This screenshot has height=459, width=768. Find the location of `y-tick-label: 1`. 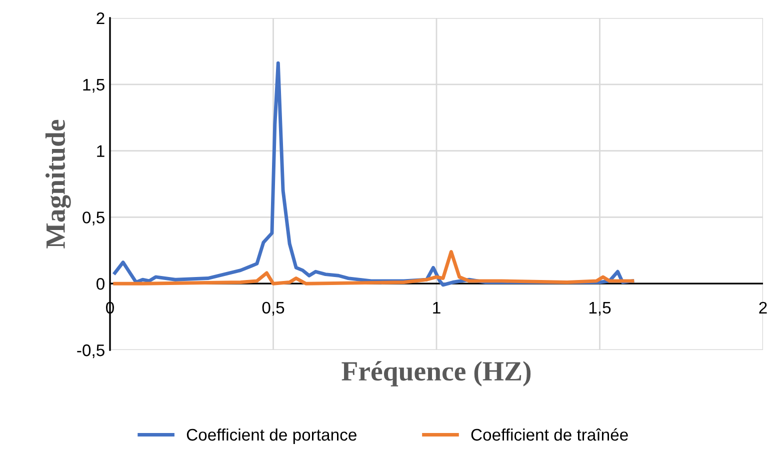

y-tick-label: 1 is located at coordinates (100, 151).